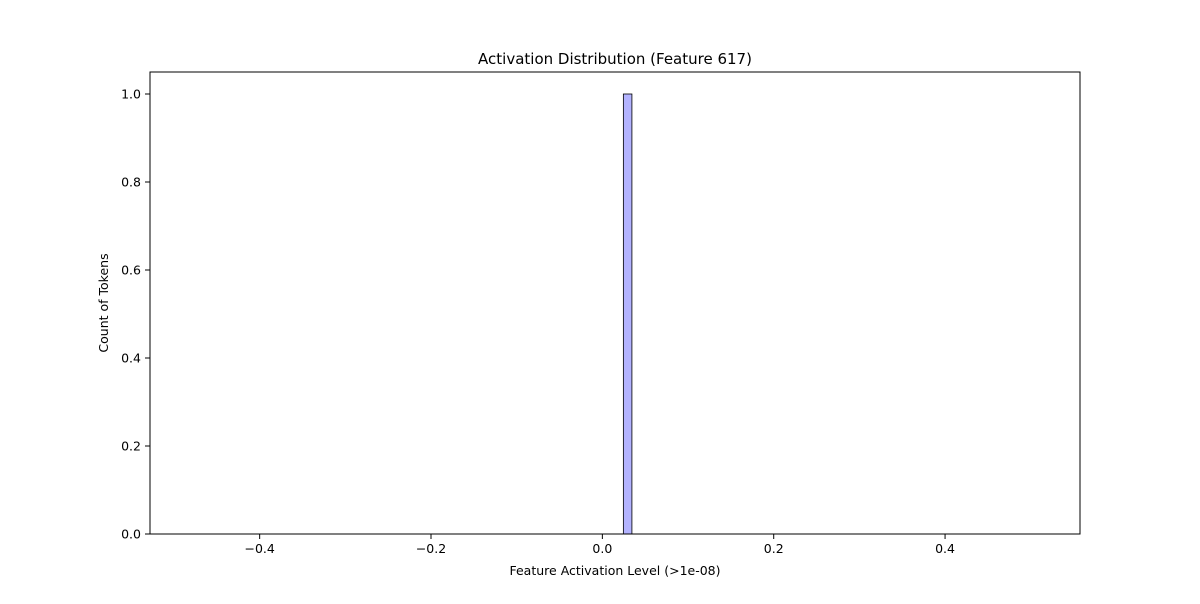  I want to click on x-tick-label: −0.2, so click(431, 548).